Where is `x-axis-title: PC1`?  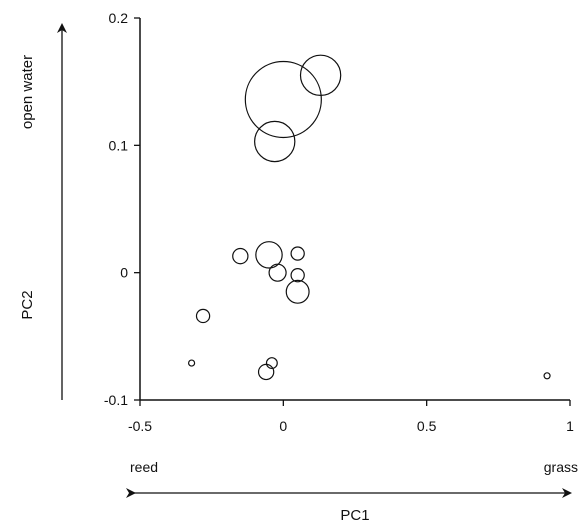 x-axis-title: PC1 is located at coordinates (354, 515).